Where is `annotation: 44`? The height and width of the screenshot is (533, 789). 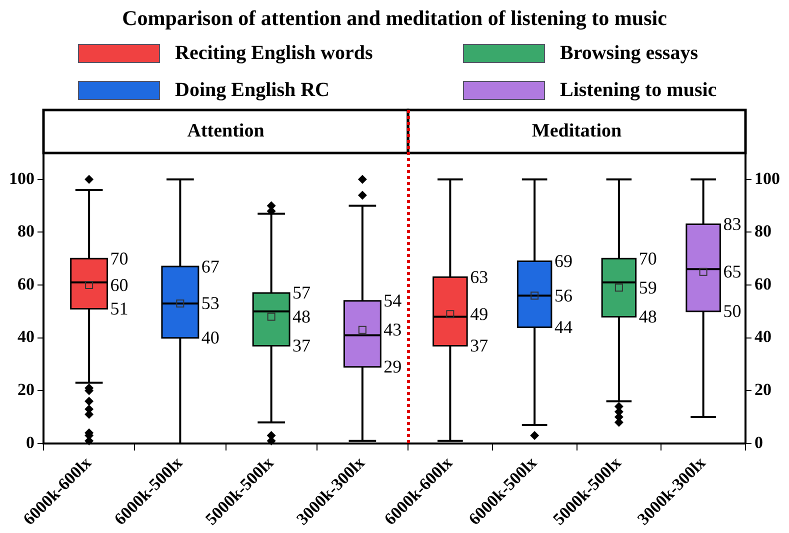
annotation: 44 is located at coordinates (563, 327).